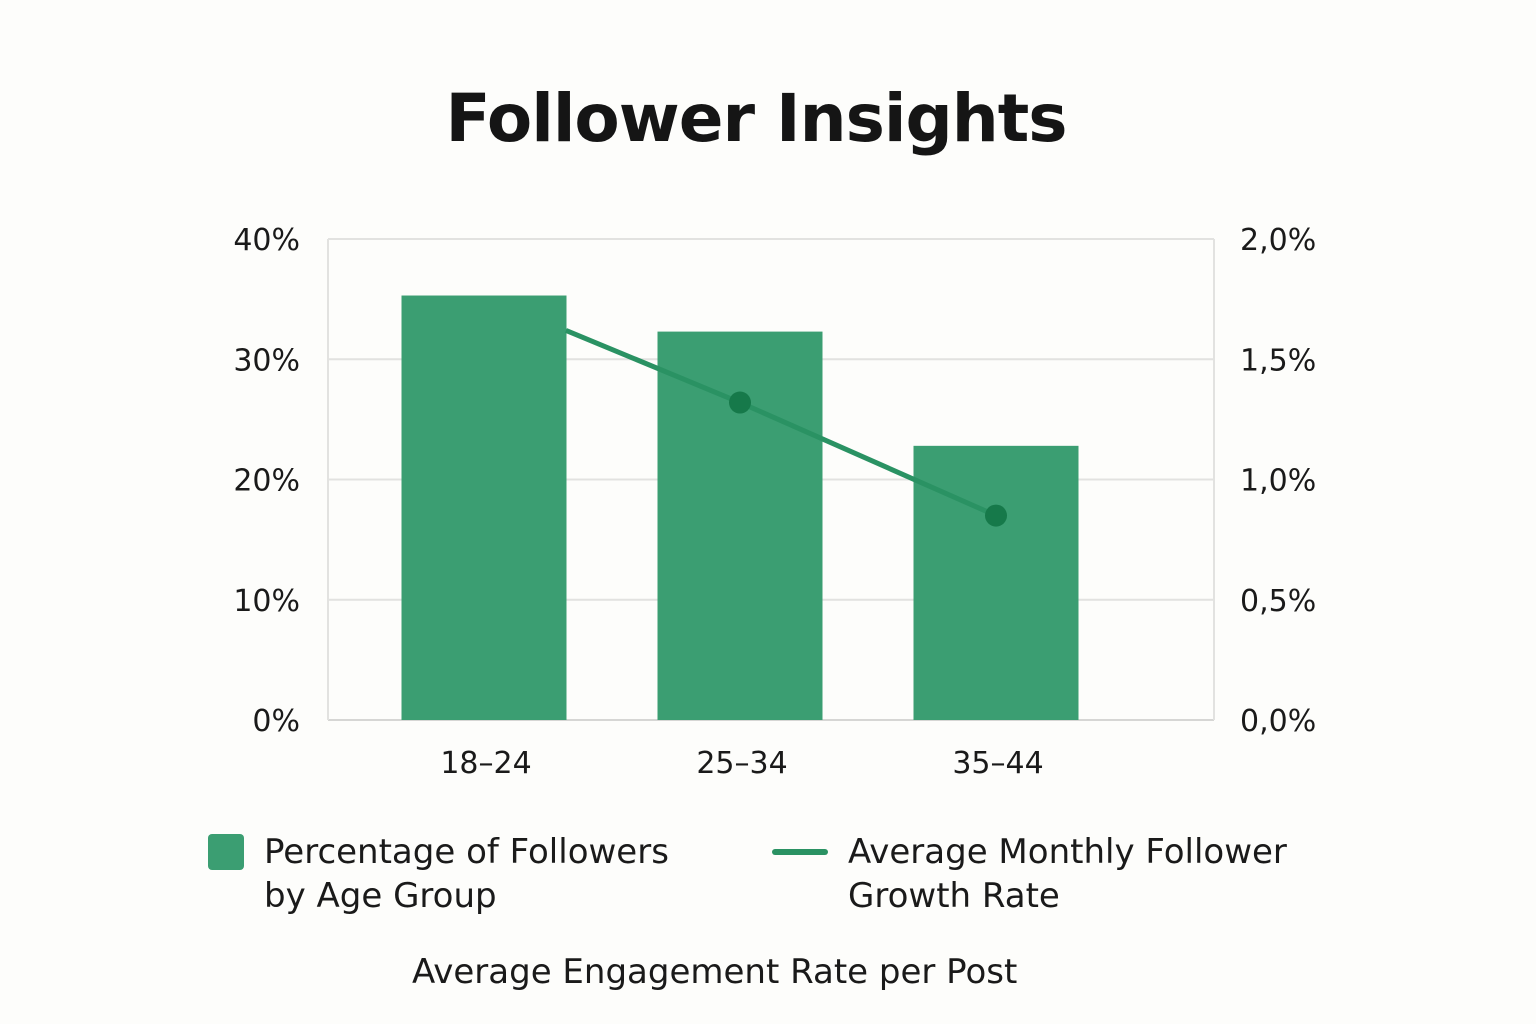  Describe the element at coordinates (715, 972) in the screenshot. I see `footer-label: Average Engagement Rate per Post` at that location.